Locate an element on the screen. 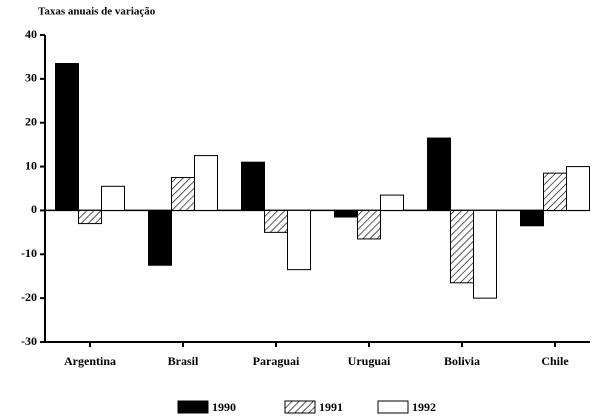 The image size is (593, 416). y-tick-label: -20 is located at coordinates (29, 297).